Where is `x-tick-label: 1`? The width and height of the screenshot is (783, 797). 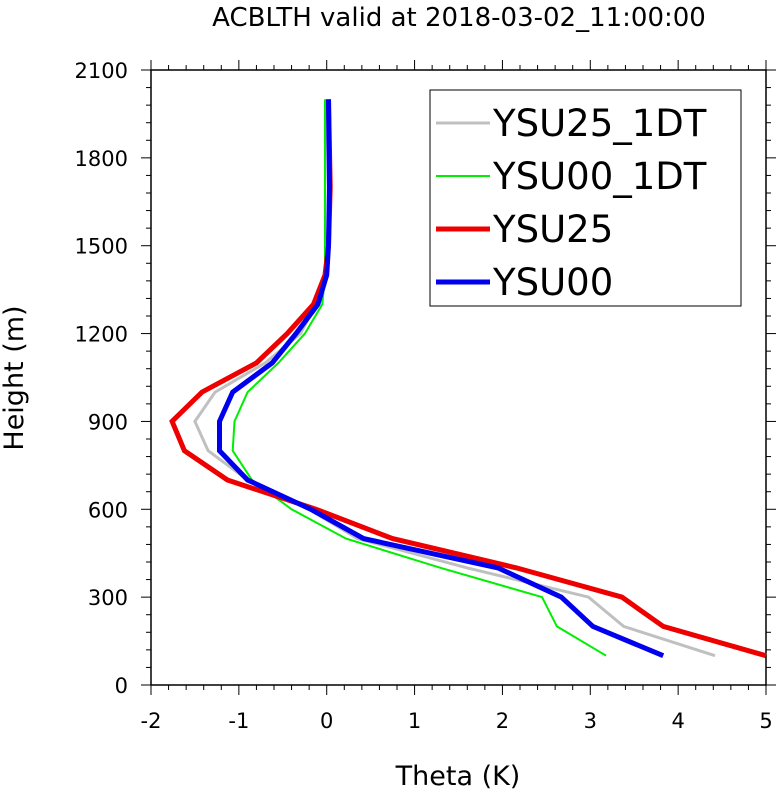 x-tick-label: 1 is located at coordinates (414, 721).